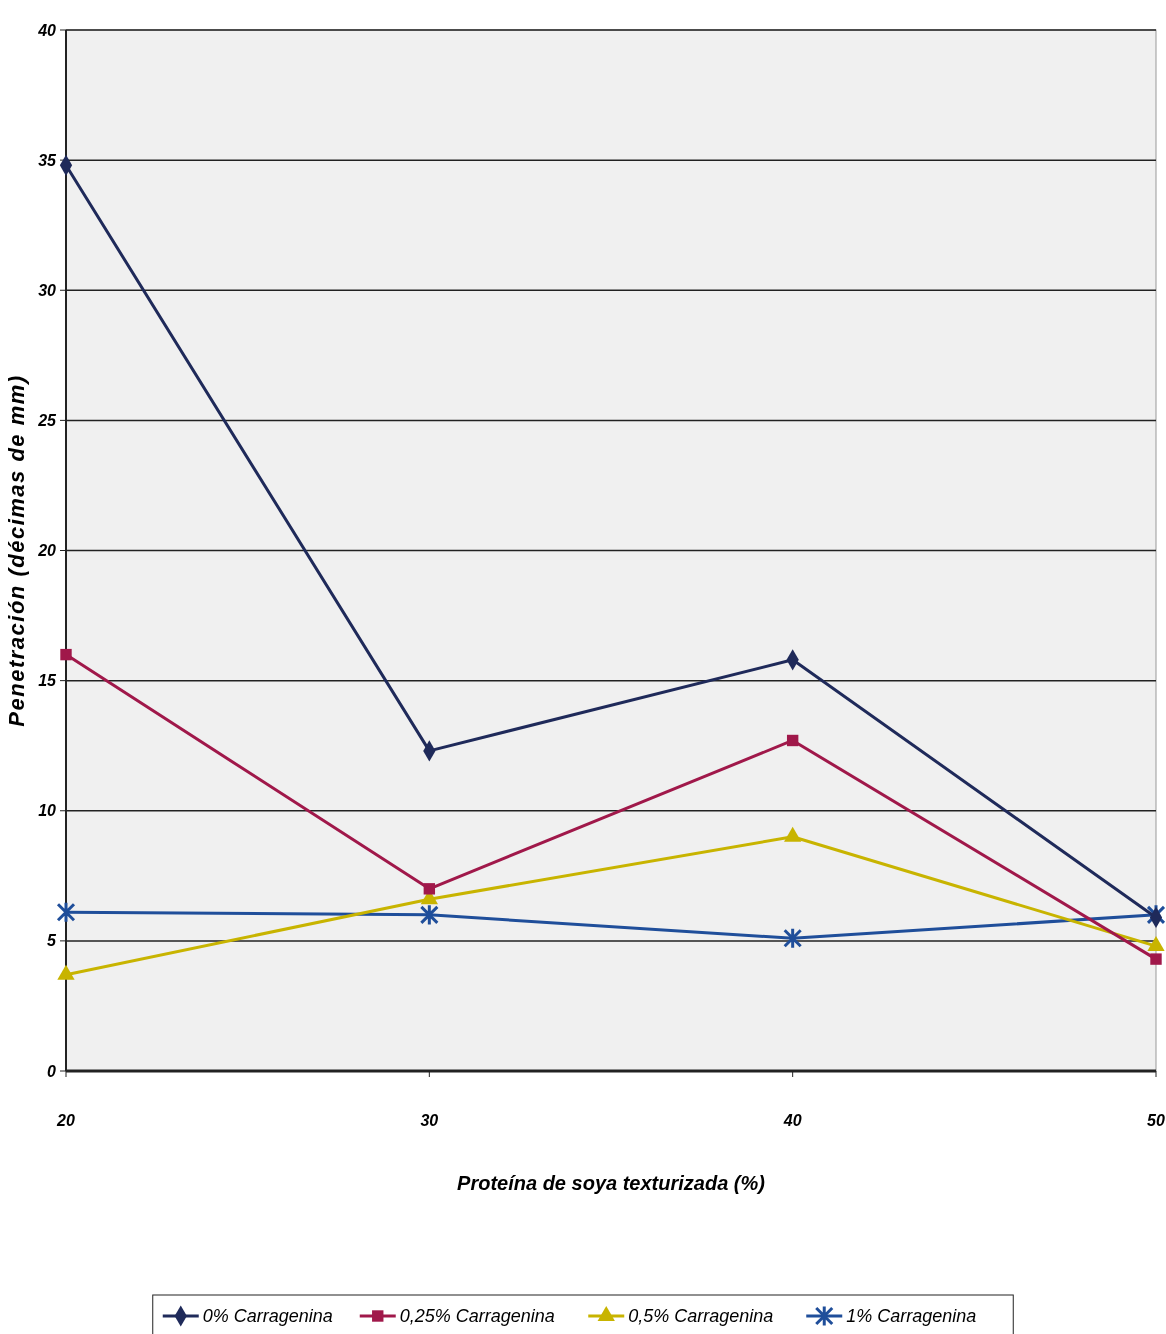  What do you see at coordinates (429, 1120) in the screenshot?
I see `x-tick-label: 30` at bounding box center [429, 1120].